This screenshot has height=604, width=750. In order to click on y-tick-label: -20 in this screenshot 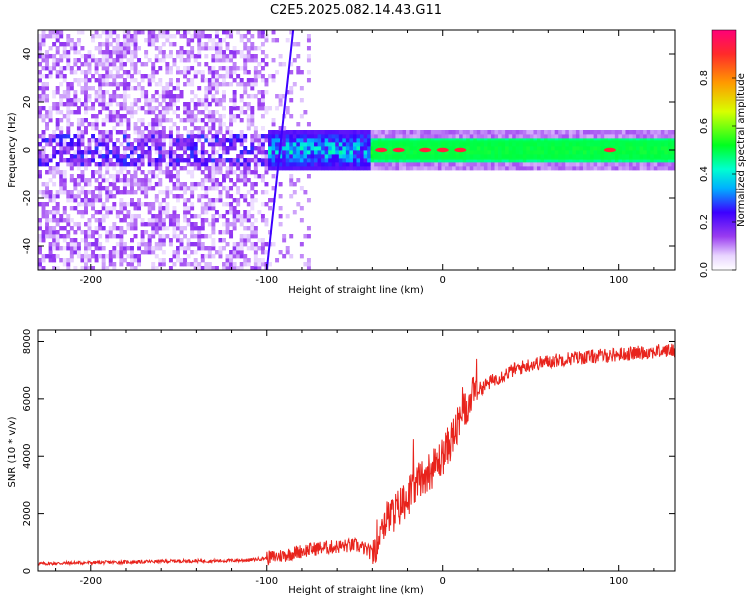, I will do `click(27, 198)`.